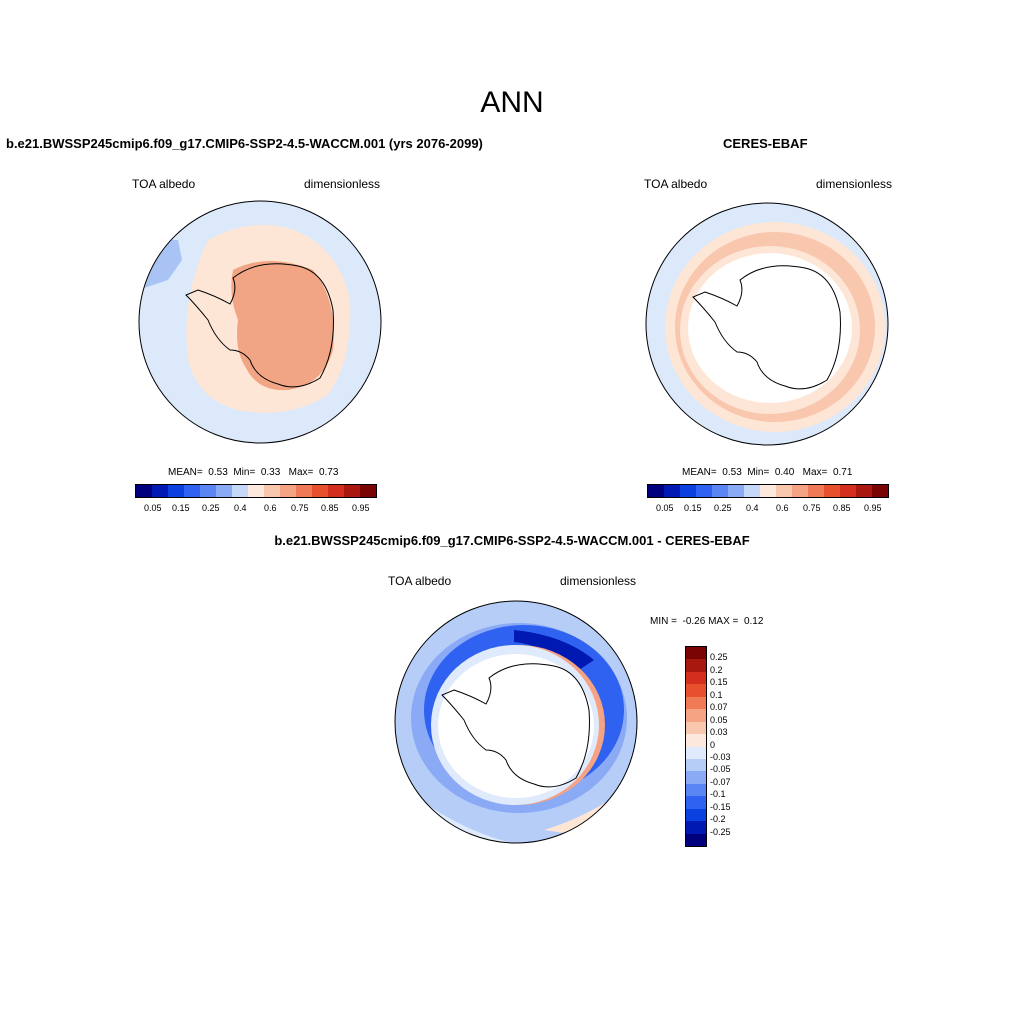  What do you see at coordinates (240, 508) in the screenshot?
I see `colorbar-tick: 0.4` at bounding box center [240, 508].